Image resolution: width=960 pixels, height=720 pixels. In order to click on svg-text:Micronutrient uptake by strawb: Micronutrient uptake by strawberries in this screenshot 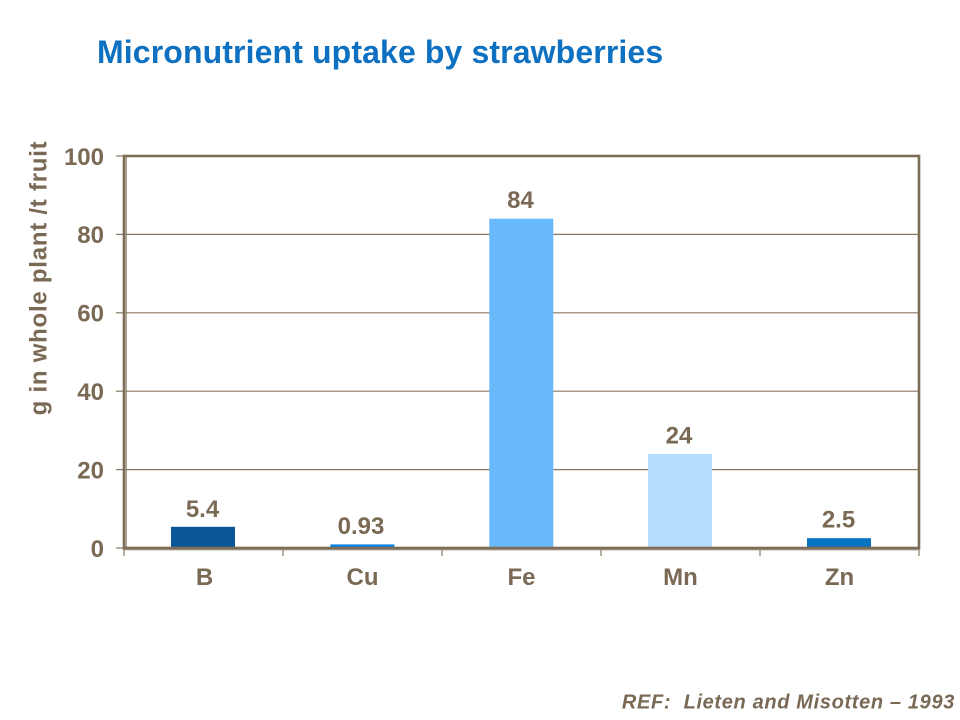, I will do `click(380, 52)`.